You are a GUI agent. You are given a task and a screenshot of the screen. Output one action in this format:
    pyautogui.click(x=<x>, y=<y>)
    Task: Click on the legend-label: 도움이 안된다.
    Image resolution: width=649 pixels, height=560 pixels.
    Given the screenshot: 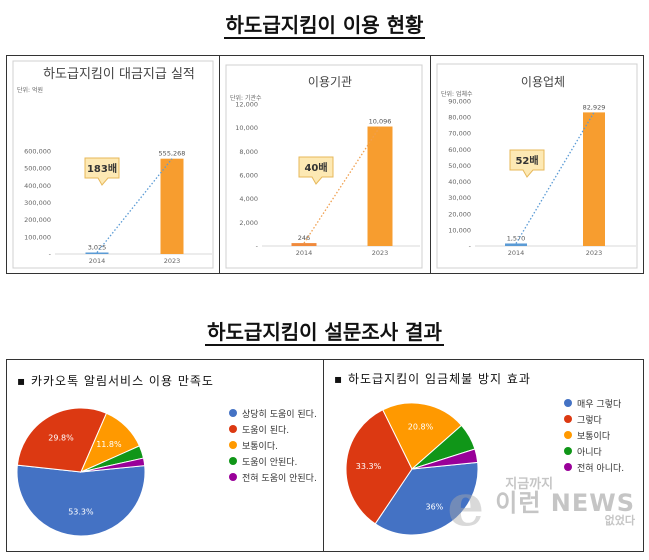 What is the action you would take?
    pyautogui.click(x=270, y=462)
    